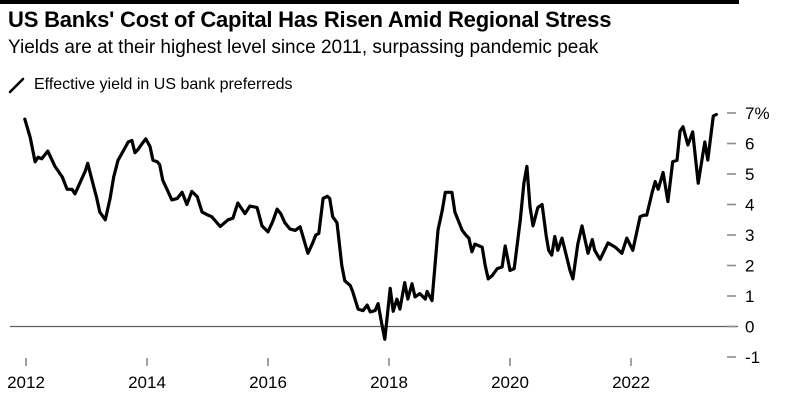 This screenshot has width=787, height=410. Describe the element at coordinates (268, 382) in the screenshot. I see `x-tick-label: 2016` at that location.